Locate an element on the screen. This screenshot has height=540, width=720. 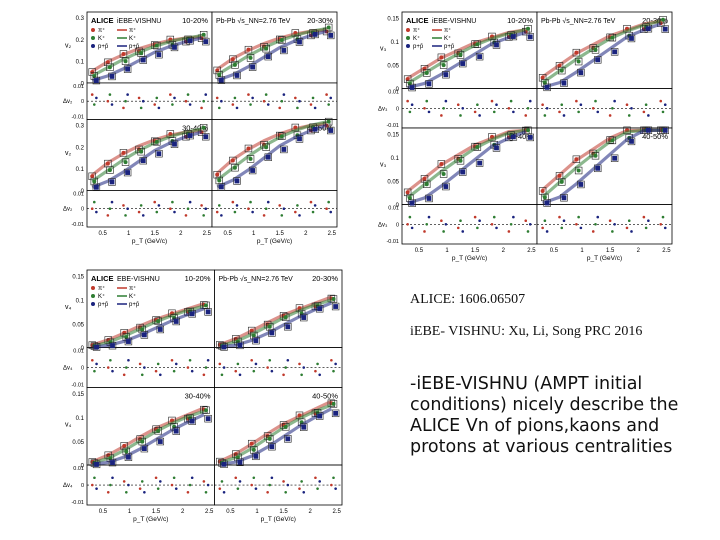
centrality-label: 40-50% is located at coordinates (325, 396).